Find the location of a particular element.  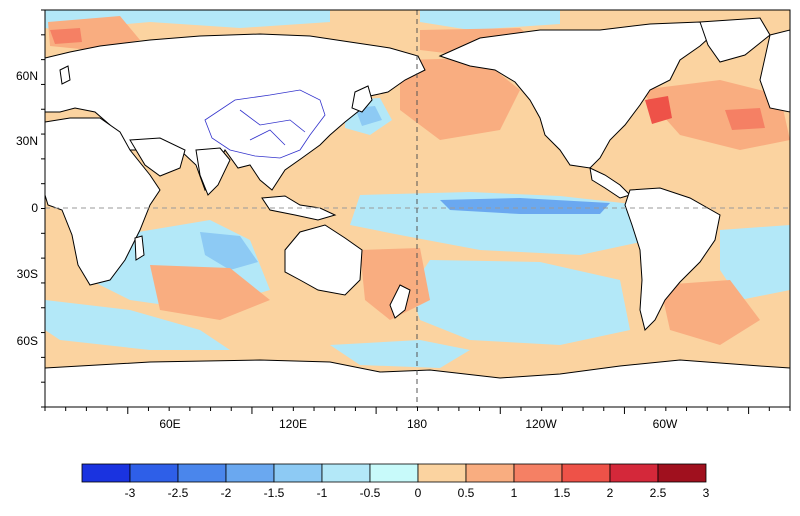

red-patch-arctic is located at coordinates (66, 36).